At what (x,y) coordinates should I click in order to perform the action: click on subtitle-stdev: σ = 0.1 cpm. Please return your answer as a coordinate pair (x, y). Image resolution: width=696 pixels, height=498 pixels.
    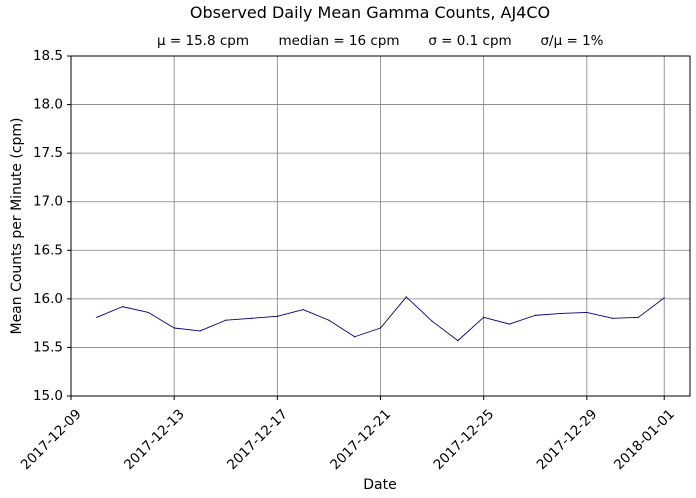
    Looking at the image, I should click on (469, 41).